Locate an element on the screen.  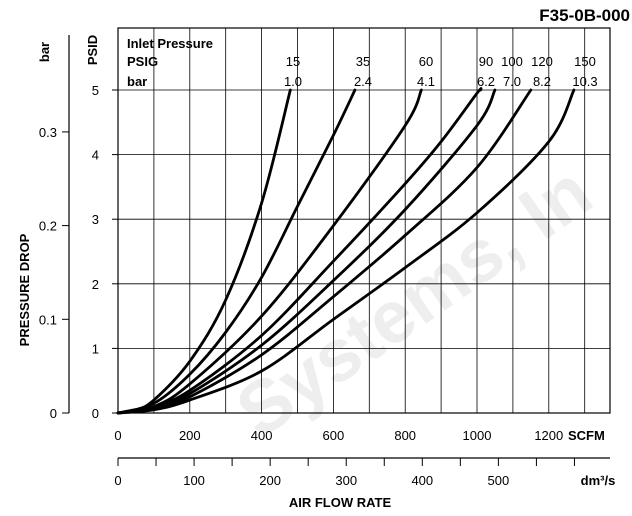
x-primary-unit: SCFM is located at coordinates (586, 435).